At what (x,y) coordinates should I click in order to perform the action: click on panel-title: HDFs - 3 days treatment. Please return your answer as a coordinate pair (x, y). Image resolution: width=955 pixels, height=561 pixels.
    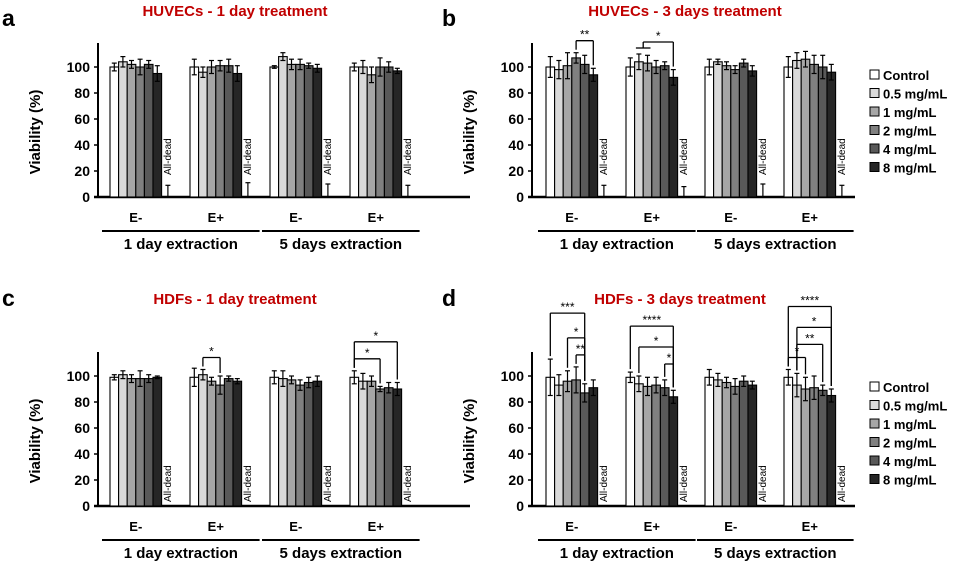
    Looking at the image, I should click on (680, 299).